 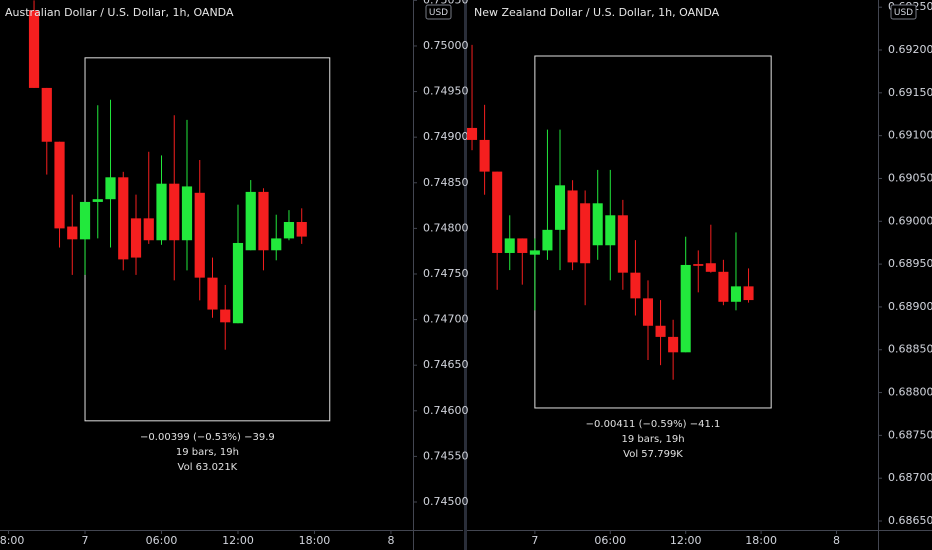 What do you see at coordinates (446, 45) in the screenshot?
I see `y-tick-label: 0.75000` at bounding box center [446, 45].